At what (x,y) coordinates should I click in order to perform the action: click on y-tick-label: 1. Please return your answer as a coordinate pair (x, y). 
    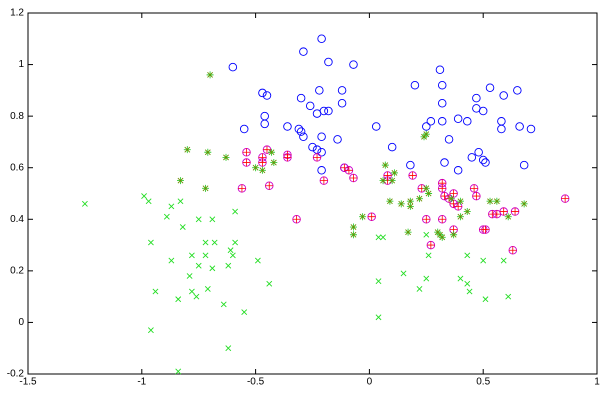
    Looking at the image, I should click on (21, 64).